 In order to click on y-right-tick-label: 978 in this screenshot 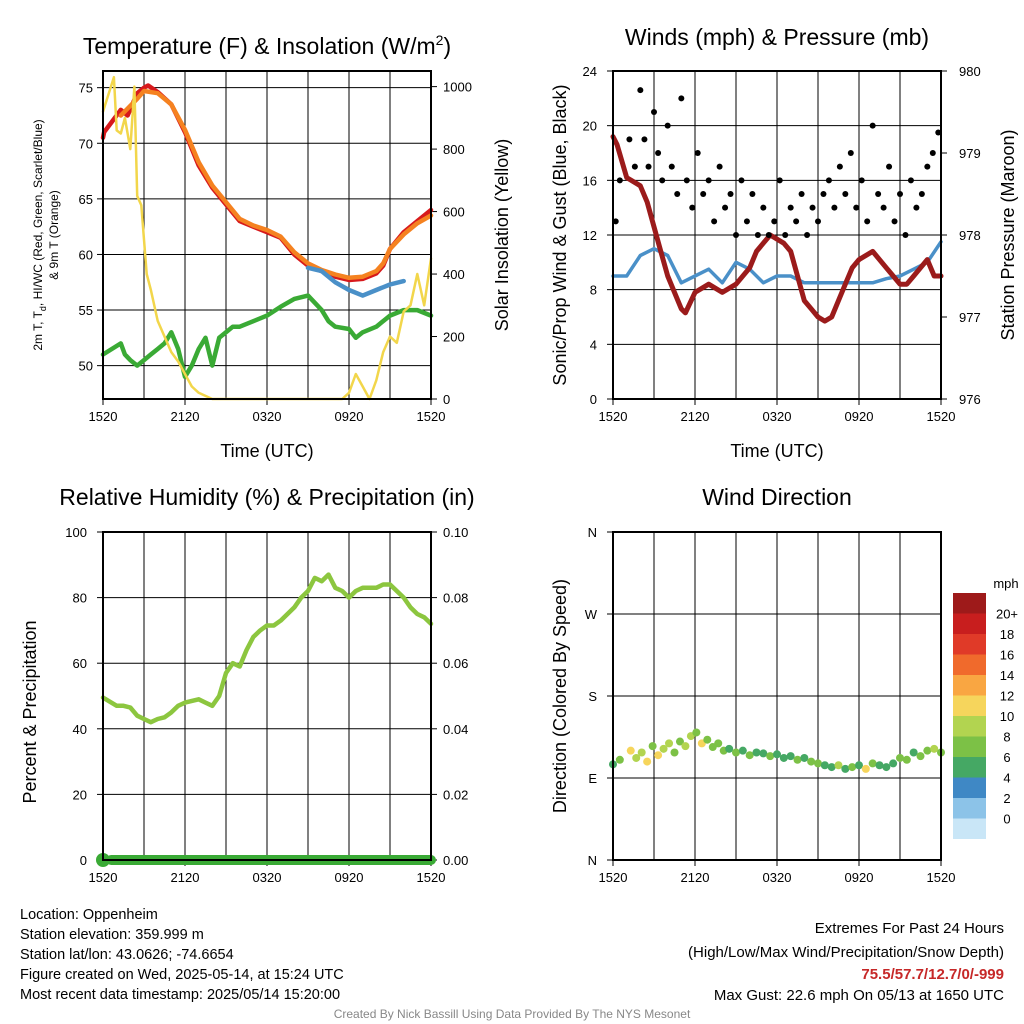, I will do `click(970, 235)`.